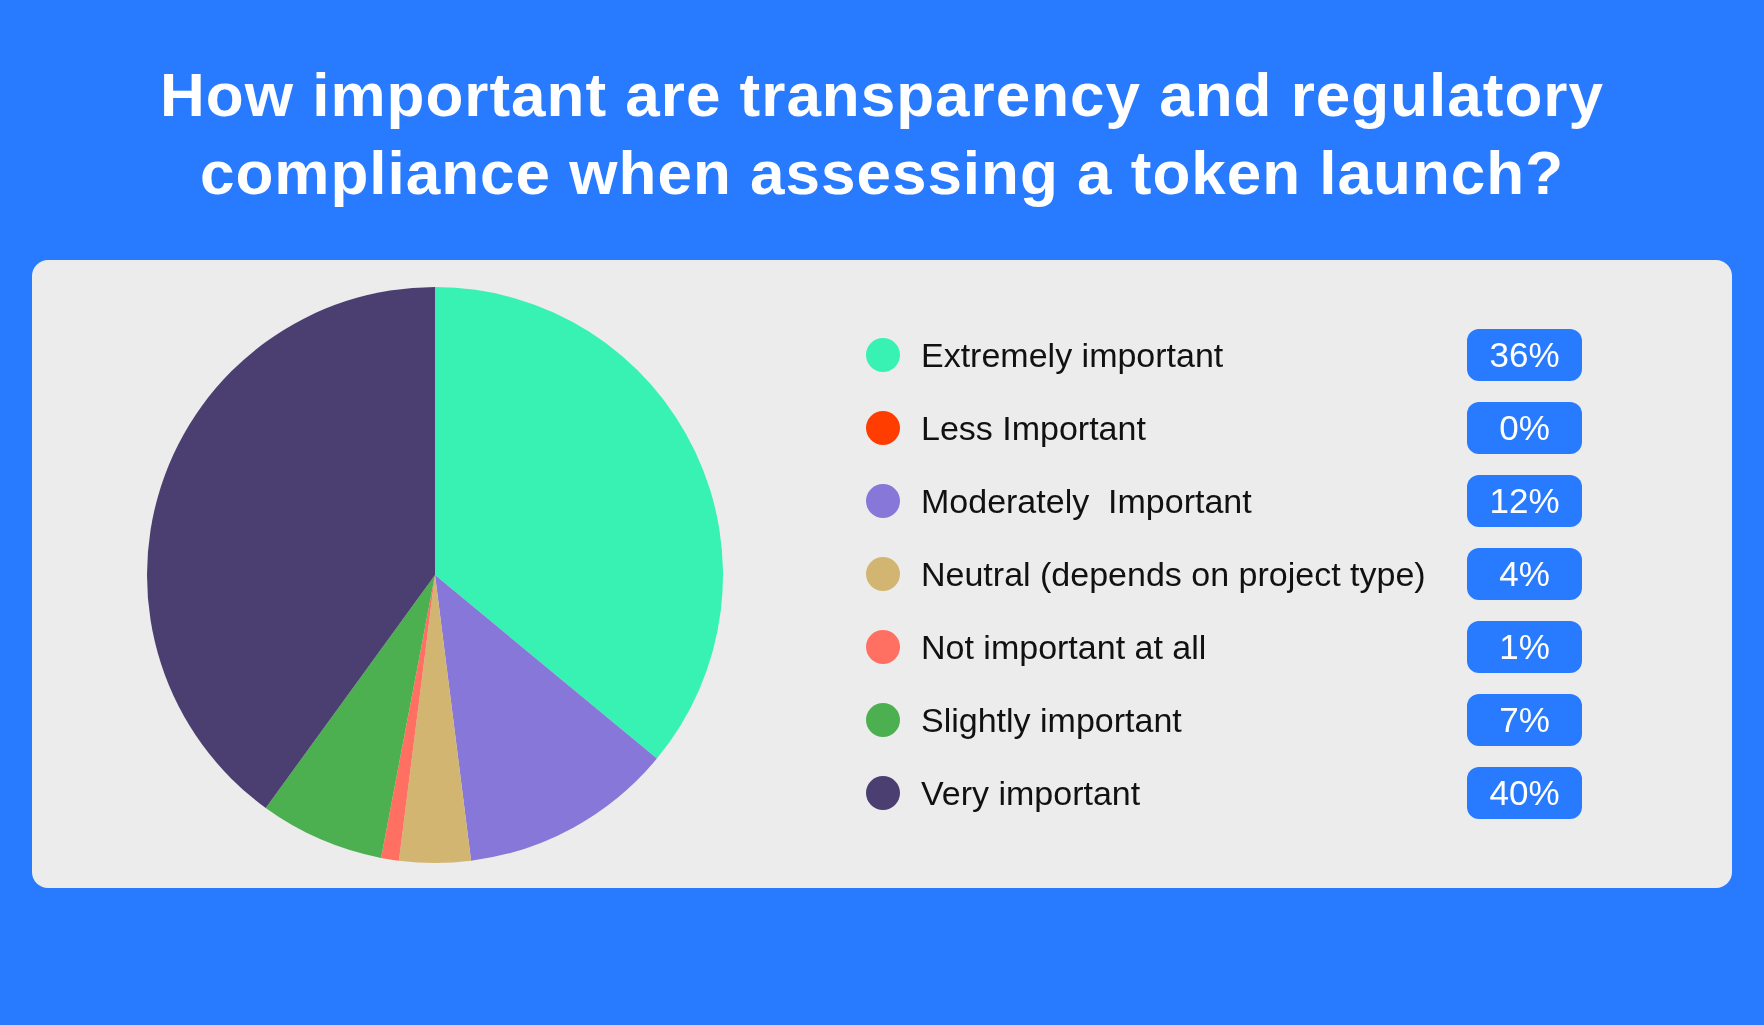 The height and width of the screenshot is (1025, 1764). I want to click on chart-title: How important are transparency and regulatory compliance when assessing a token launch?, so click(882, 134).